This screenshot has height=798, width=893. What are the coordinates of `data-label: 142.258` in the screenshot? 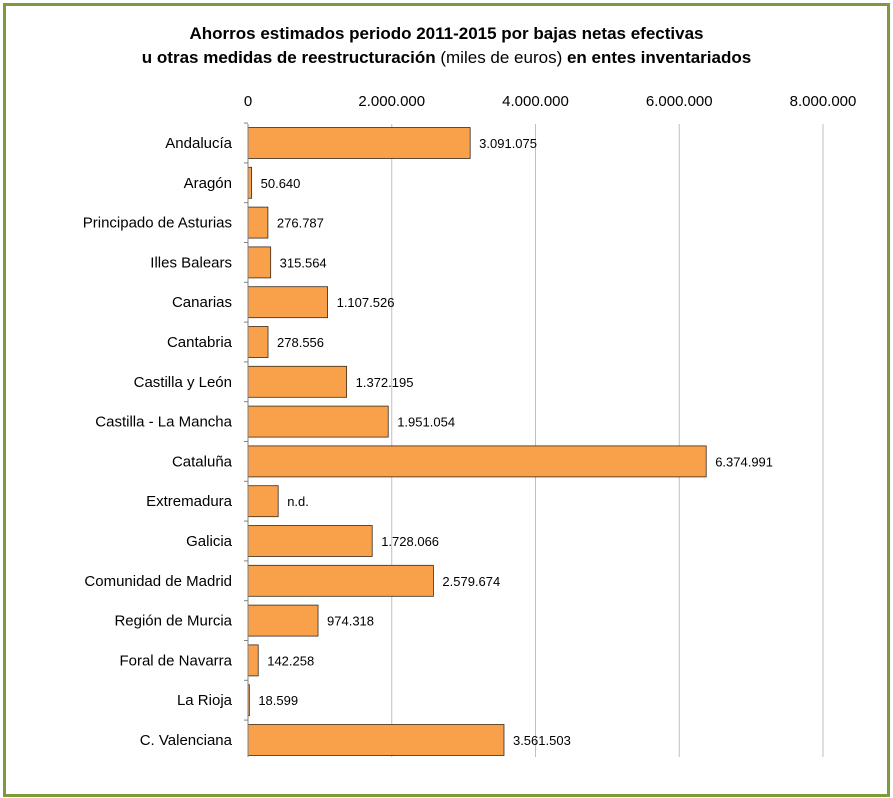 It's located at (290, 660).